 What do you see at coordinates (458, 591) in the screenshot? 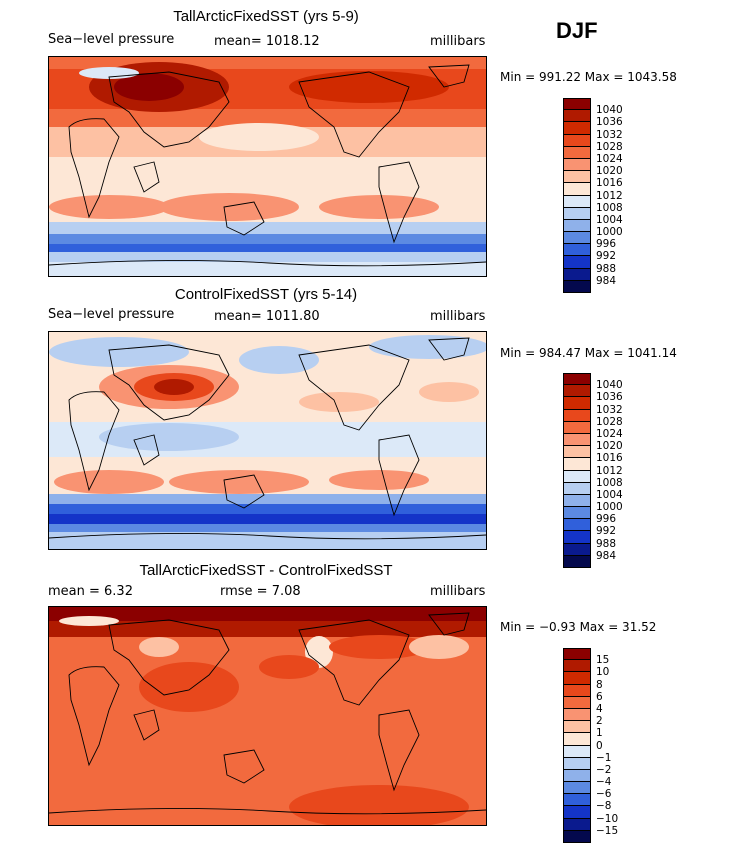
I see `panel-3-units-label: millibars` at bounding box center [458, 591].